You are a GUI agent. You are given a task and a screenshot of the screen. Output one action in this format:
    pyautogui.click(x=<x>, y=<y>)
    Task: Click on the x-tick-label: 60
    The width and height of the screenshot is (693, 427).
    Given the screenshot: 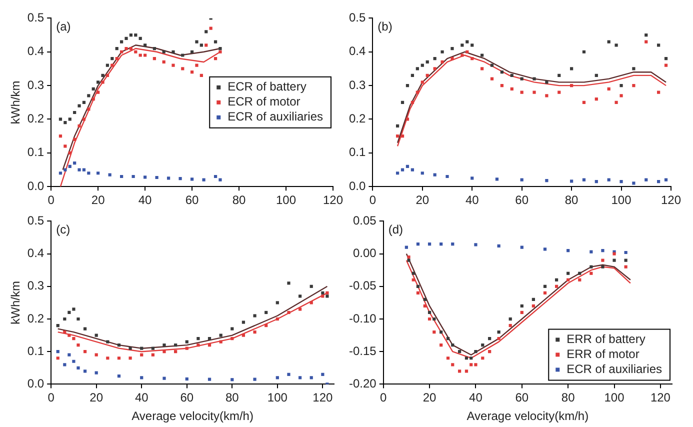 What is the action you would take?
    pyautogui.click(x=187, y=397)
    